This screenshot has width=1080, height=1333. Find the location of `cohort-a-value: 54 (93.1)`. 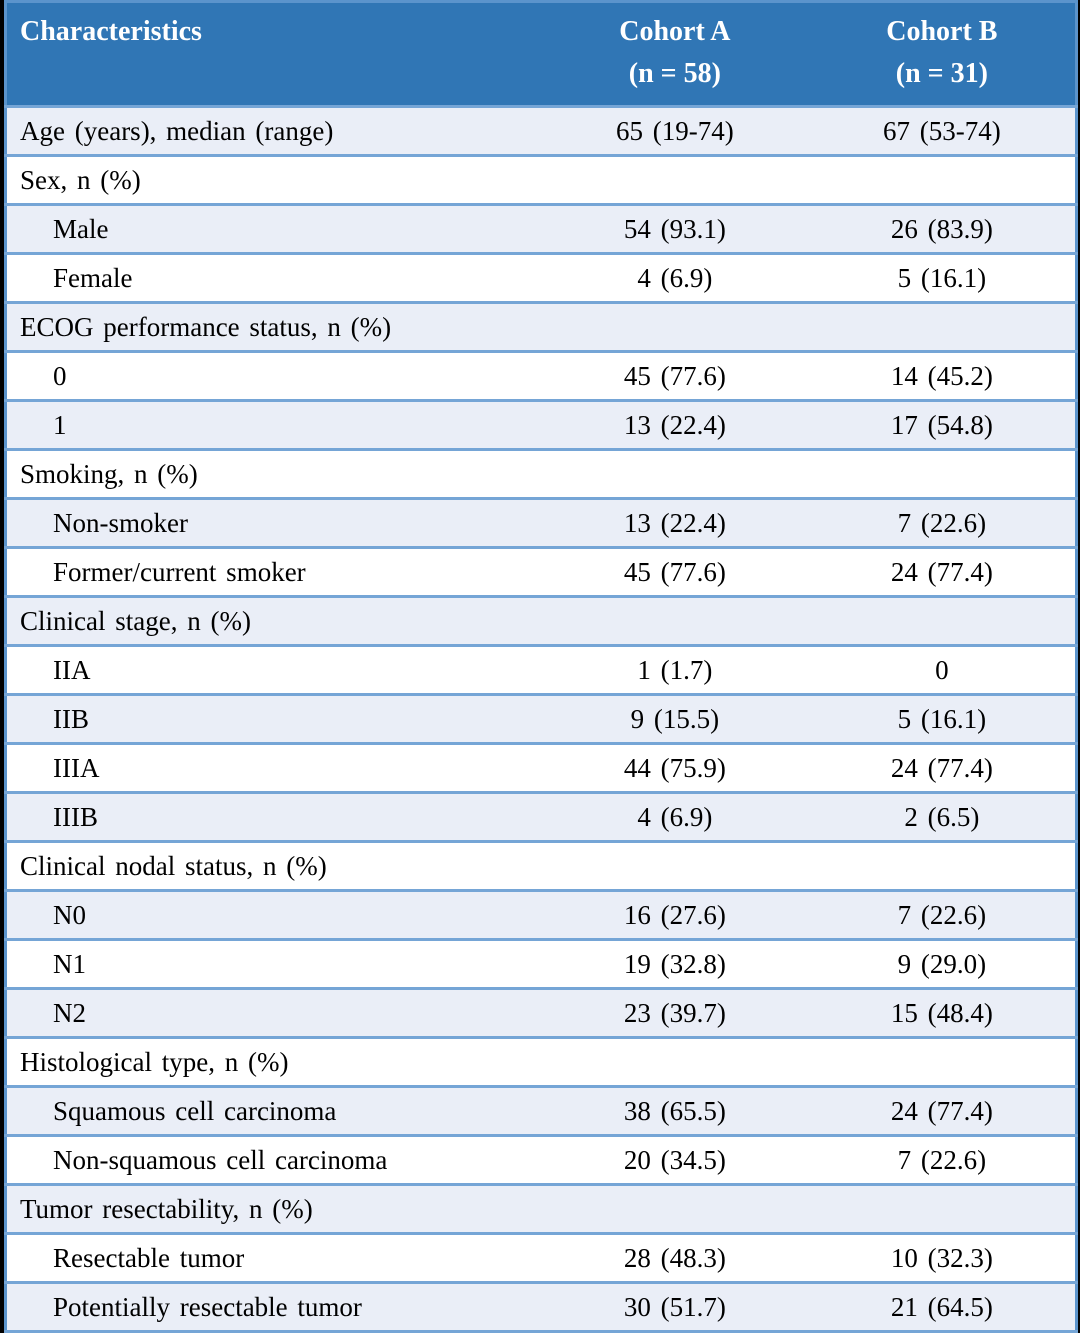

cohort-a-value: 54 (93.1) is located at coordinates (675, 229).